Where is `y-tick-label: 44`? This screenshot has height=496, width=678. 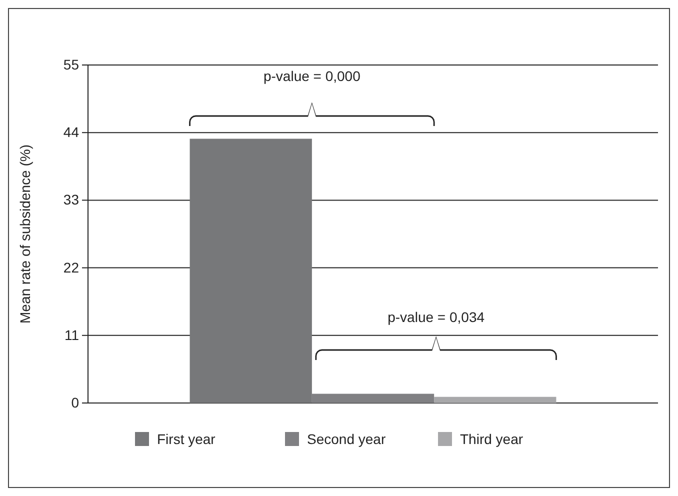
y-tick-label: 44 is located at coordinates (71, 132).